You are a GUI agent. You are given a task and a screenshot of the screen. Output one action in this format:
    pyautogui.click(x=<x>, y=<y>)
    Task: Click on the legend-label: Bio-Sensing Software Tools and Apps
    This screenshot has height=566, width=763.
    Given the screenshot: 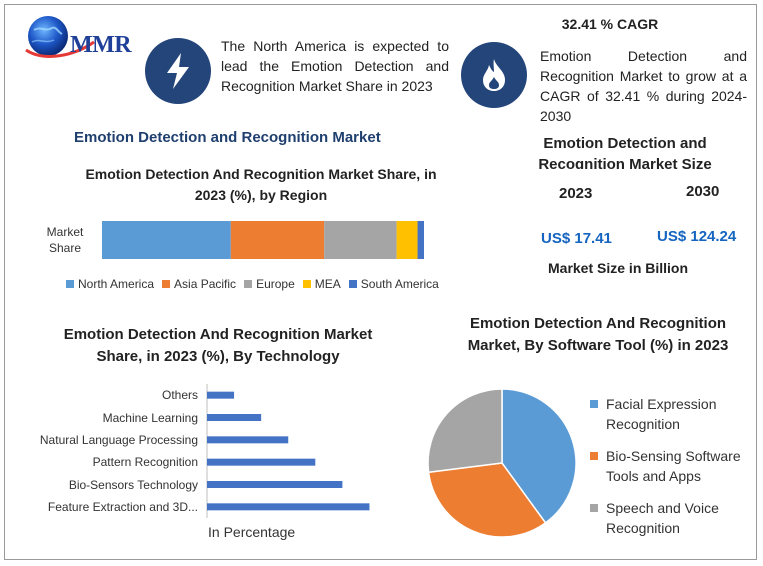 What is the action you would take?
    pyautogui.click(x=673, y=466)
    